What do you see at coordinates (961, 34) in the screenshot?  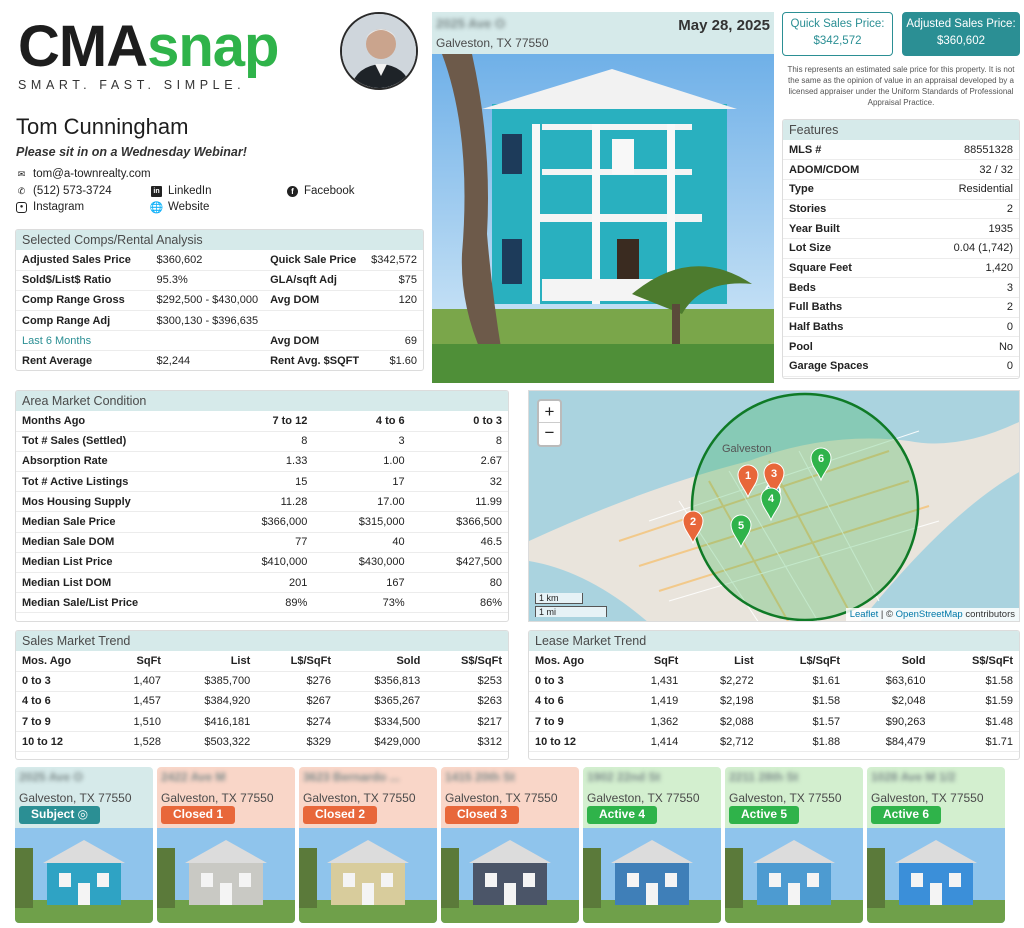 I see `adjusted-sales-price-button: Adjusted Sales Price: $360,602` at bounding box center [961, 34].